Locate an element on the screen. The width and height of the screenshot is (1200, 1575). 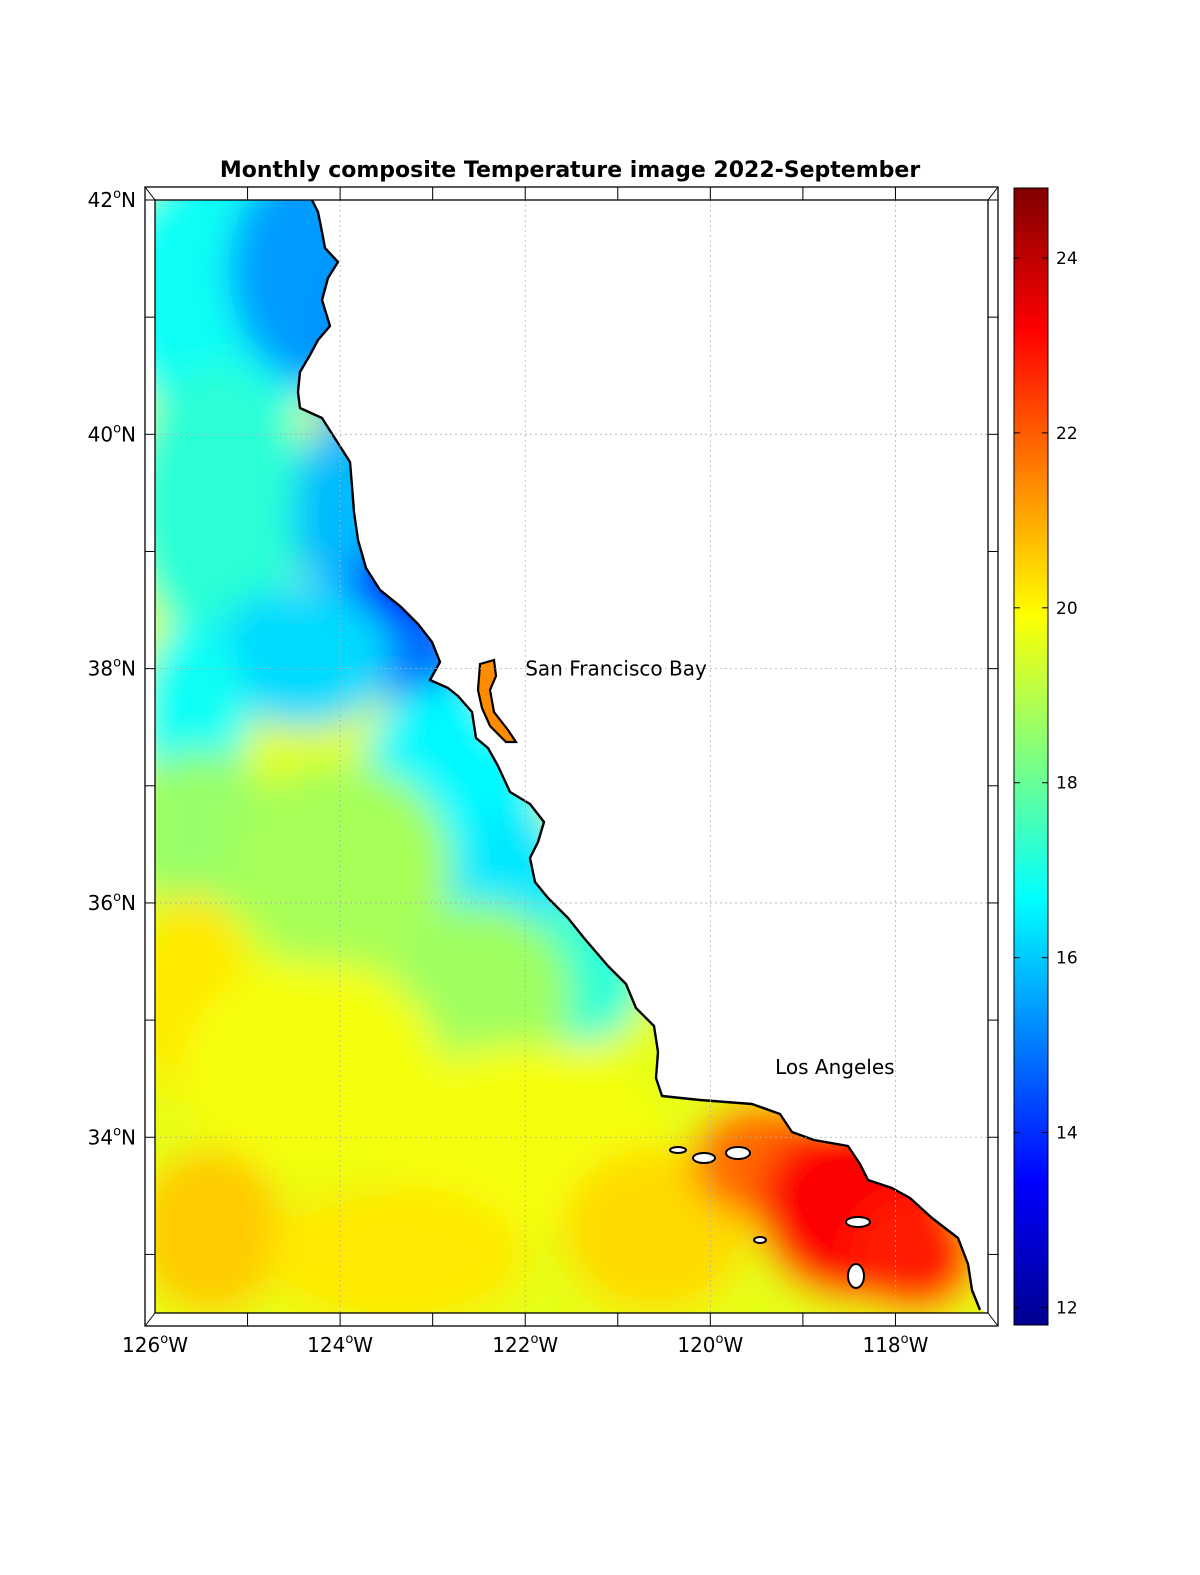
colorbar-ticks: 24 22 20 18 16 14 12 is located at coordinates (1046, 784).